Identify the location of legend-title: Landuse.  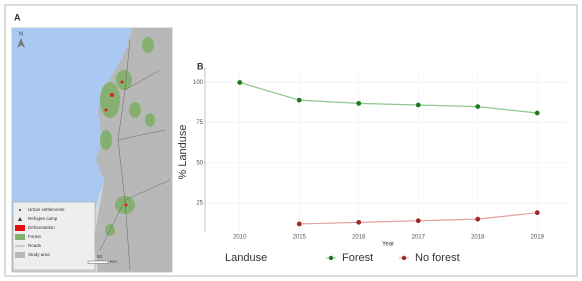
(246, 258).